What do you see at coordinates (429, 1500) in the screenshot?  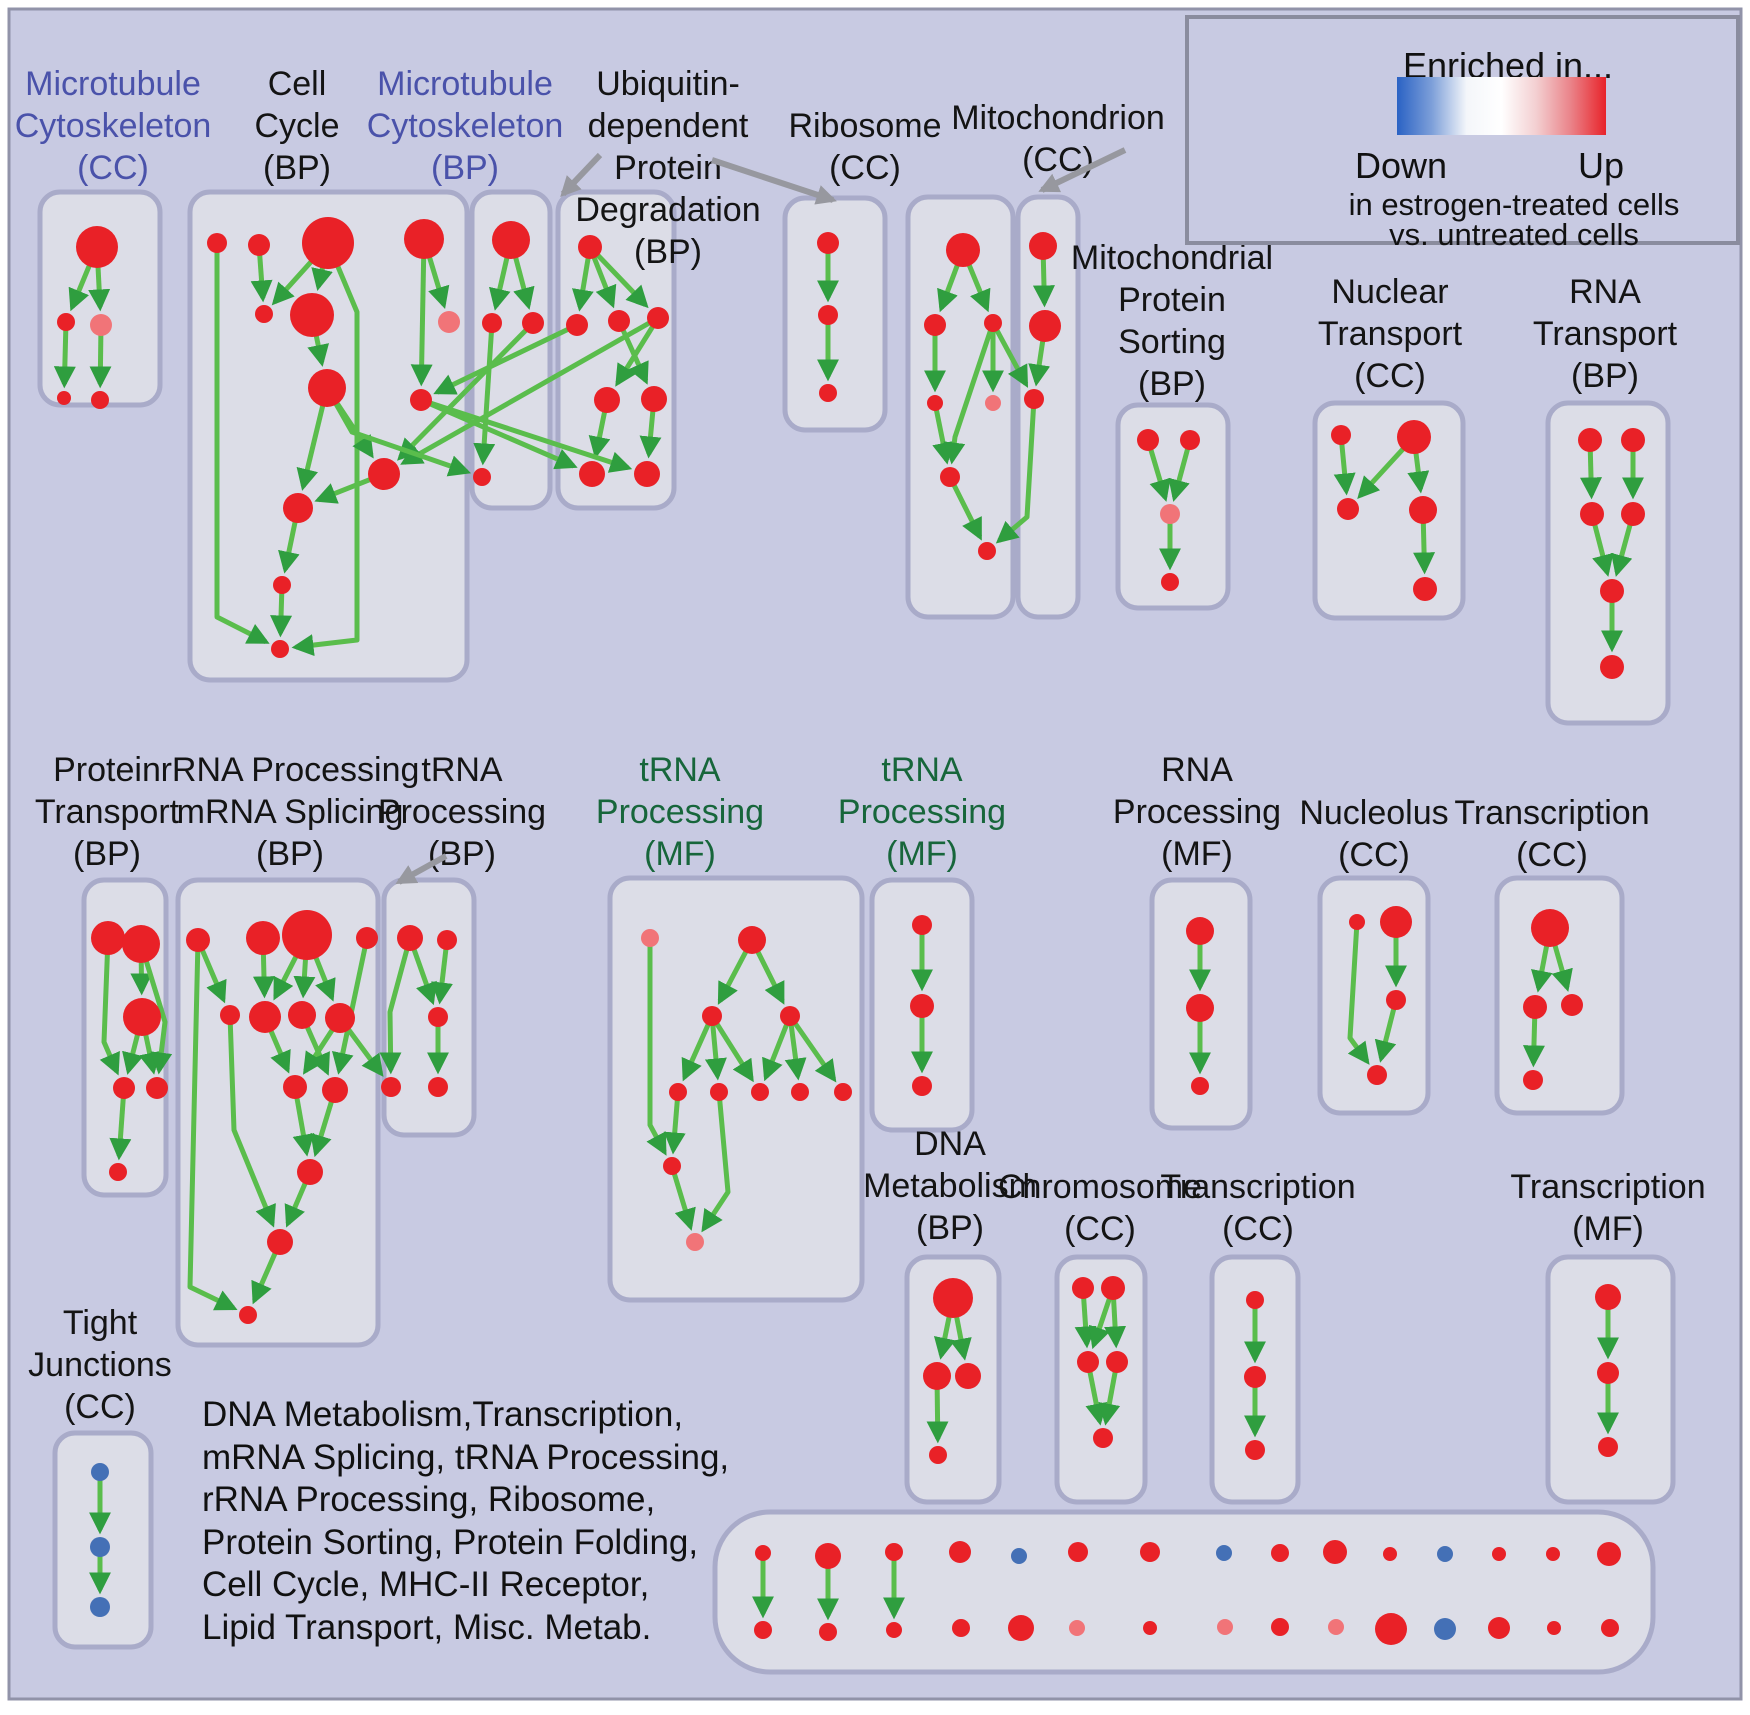 I see `summary-text-line: rRNA Processing, Ribosome,` at bounding box center [429, 1500].